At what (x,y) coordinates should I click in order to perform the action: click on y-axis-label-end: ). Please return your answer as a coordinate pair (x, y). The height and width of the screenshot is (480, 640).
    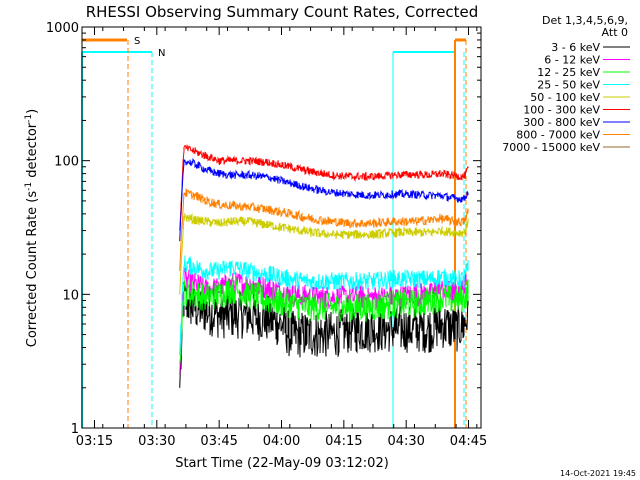
    Looking at the image, I should click on (32, 111).